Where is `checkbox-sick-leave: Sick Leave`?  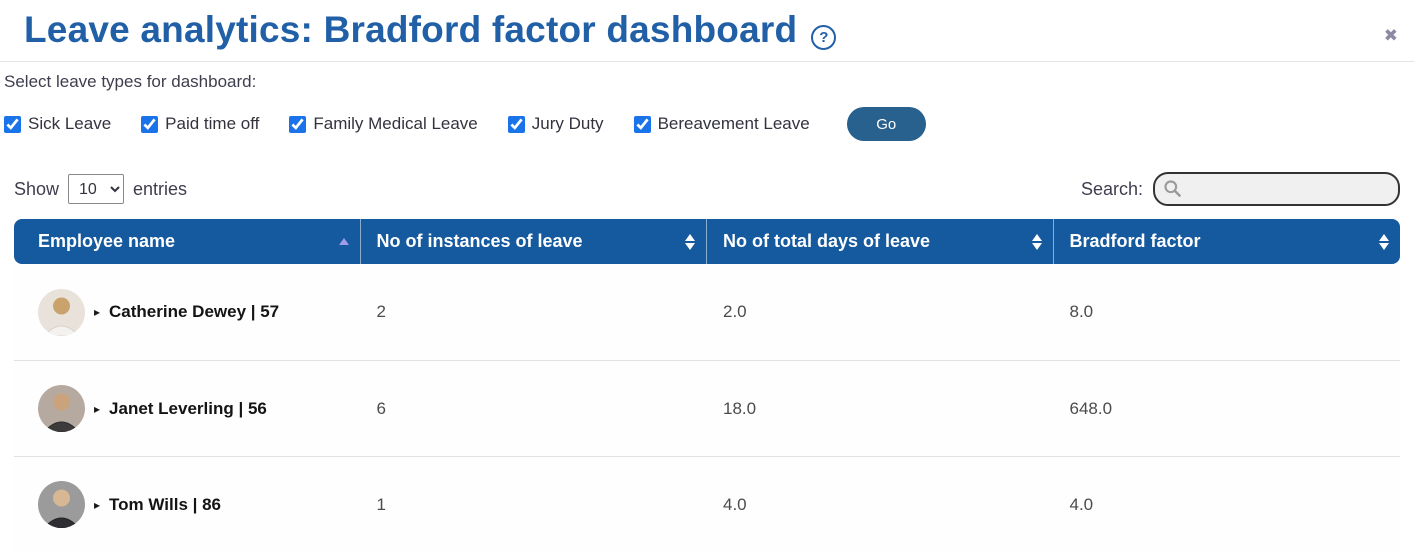
checkbox-sick-leave: Sick Leave is located at coordinates (57, 124).